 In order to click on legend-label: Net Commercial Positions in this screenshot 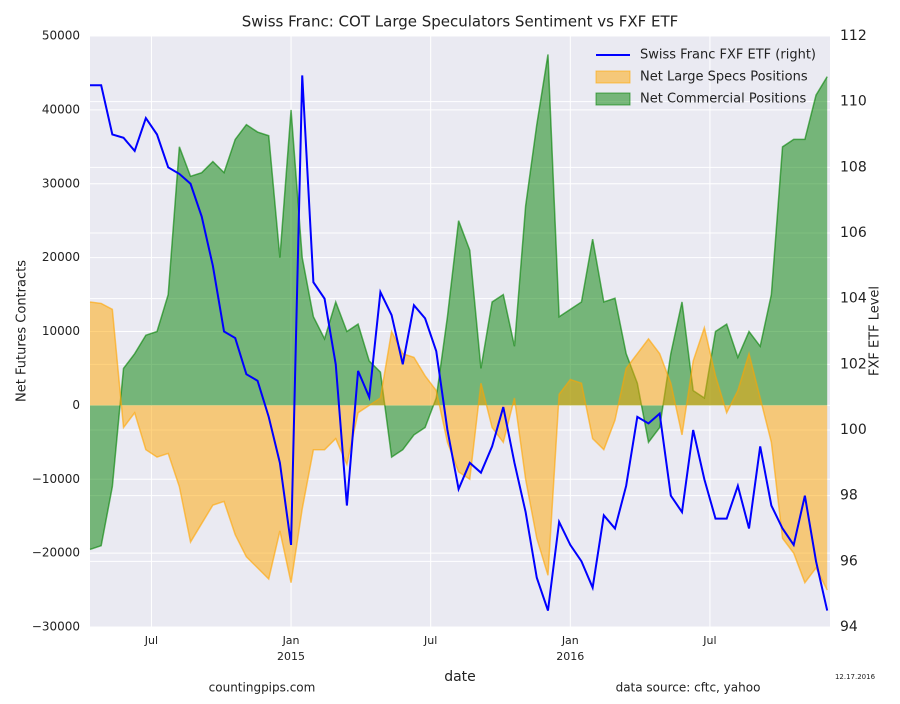, I will do `click(723, 99)`.